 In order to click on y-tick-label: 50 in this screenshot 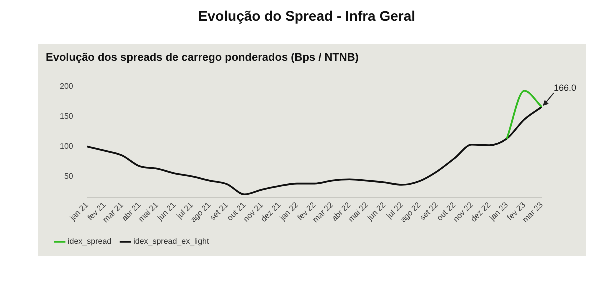, I will do `click(69, 176)`.